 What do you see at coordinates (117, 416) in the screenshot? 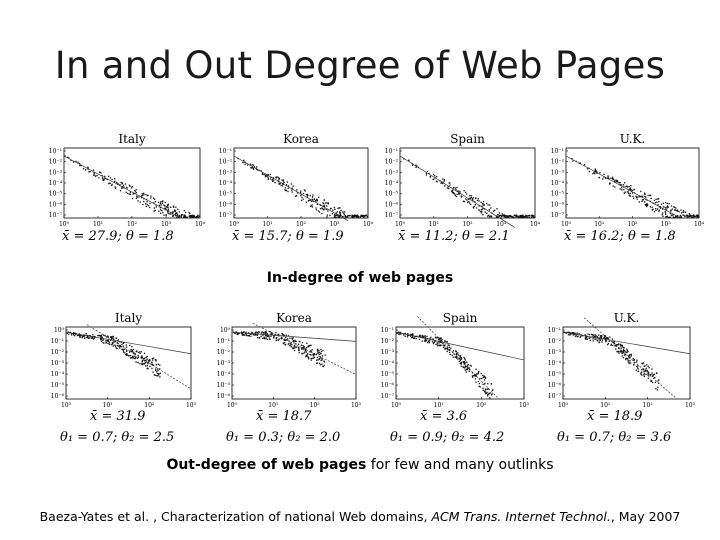
I see `stat-line: x̄ = 31.9` at bounding box center [117, 416].